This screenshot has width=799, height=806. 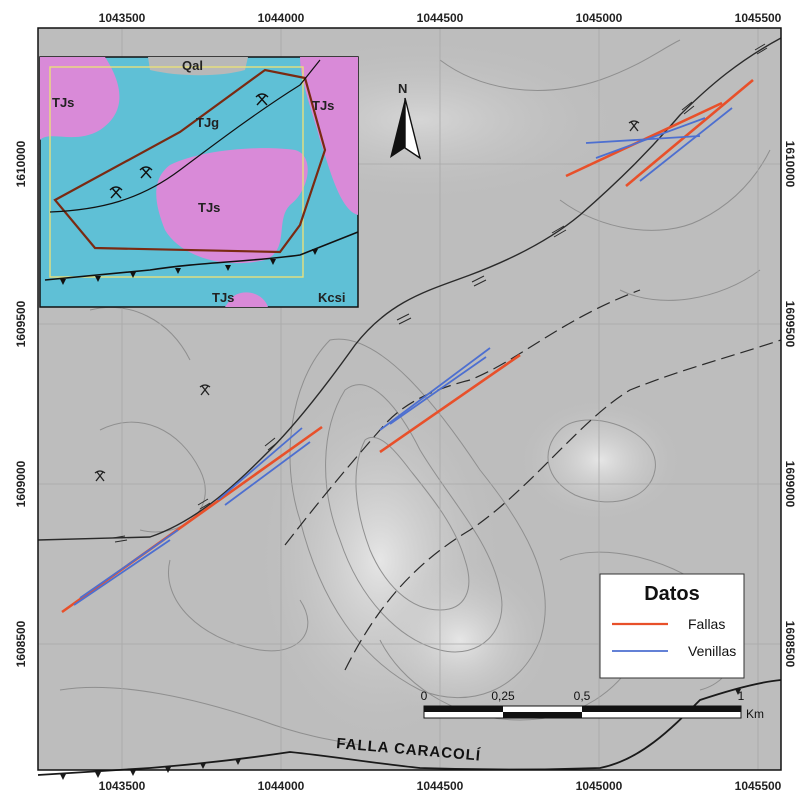 What do you see at coordinates (192, 65) in the screenshot?
I see `svg-text: Qal` at bounding box center [192, 65].